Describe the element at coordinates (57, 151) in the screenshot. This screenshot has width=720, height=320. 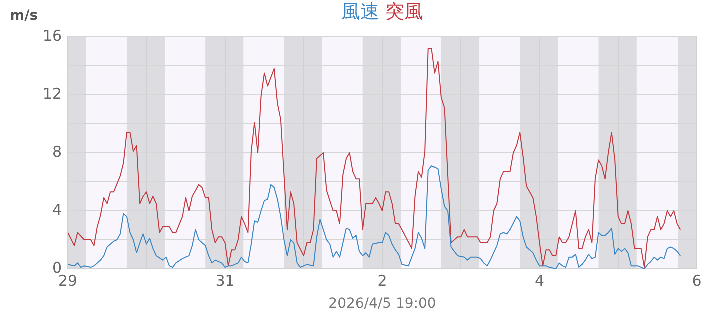
I see `y-tick-label: 8` at that location.